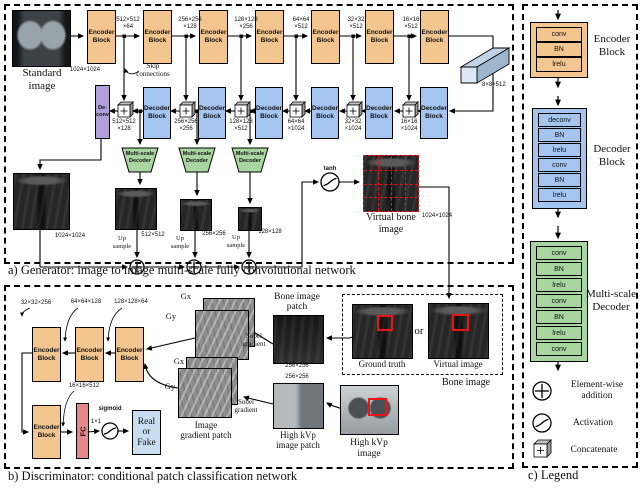 The height and width of the screenshot is (489, 640). What do you see at coordinates (246, 406) in the screenshot?
I see `sobel-gradient-label-2: Sobel gradient` at bounding box center [246, 406].